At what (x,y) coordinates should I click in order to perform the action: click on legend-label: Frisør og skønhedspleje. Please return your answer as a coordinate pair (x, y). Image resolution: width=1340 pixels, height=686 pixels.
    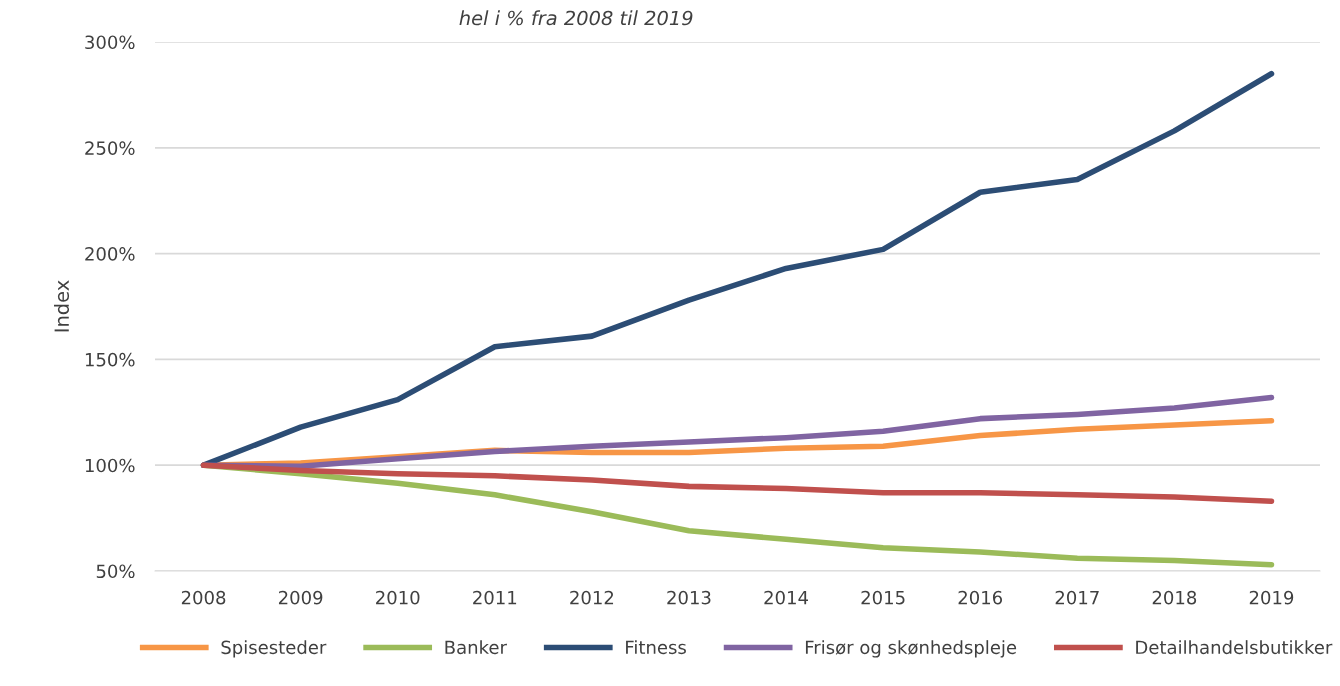
    Looking at the image, I should click on (911, 649).